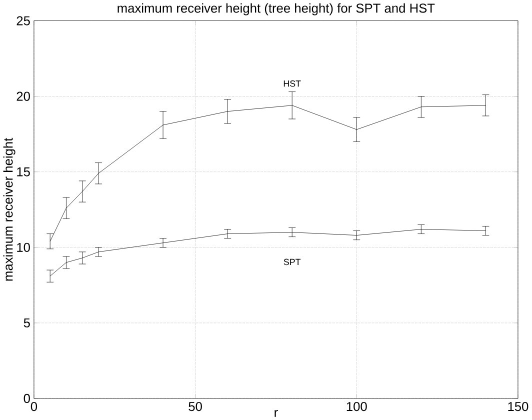  Describe the element at coordinates (23, 21) in the screenshot. I see `y-tick-label: 25` at that location.